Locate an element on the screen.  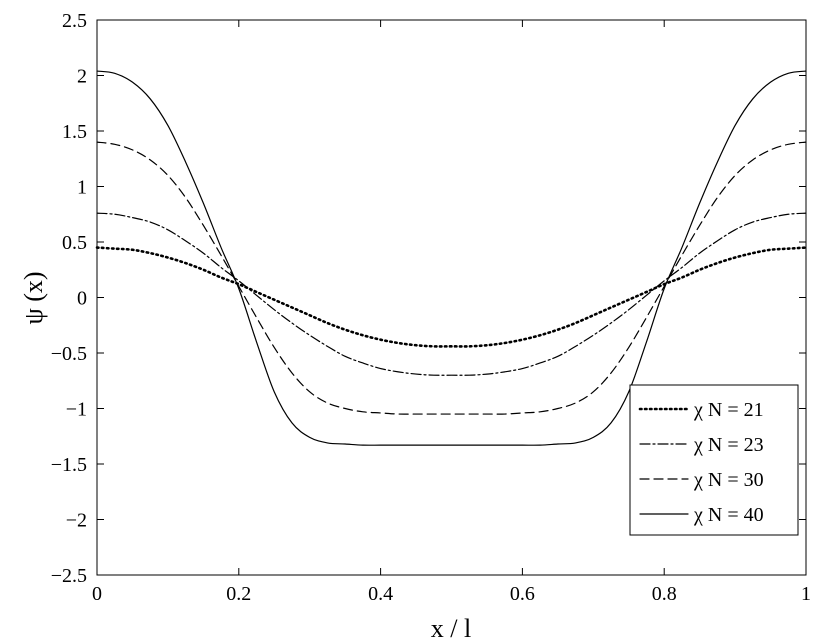
y-tick-label: 1 is located at coordinates (82, 188).